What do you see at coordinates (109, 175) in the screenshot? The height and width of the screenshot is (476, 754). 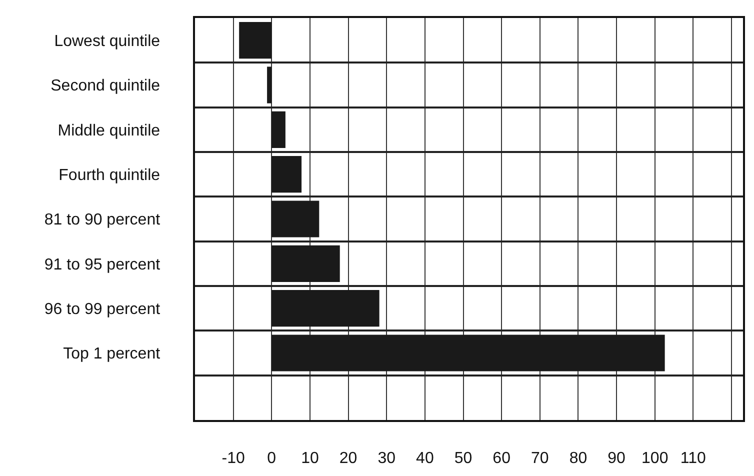 I see `y-tick-label: Fourth quintile` at bounding box center [109, 175].